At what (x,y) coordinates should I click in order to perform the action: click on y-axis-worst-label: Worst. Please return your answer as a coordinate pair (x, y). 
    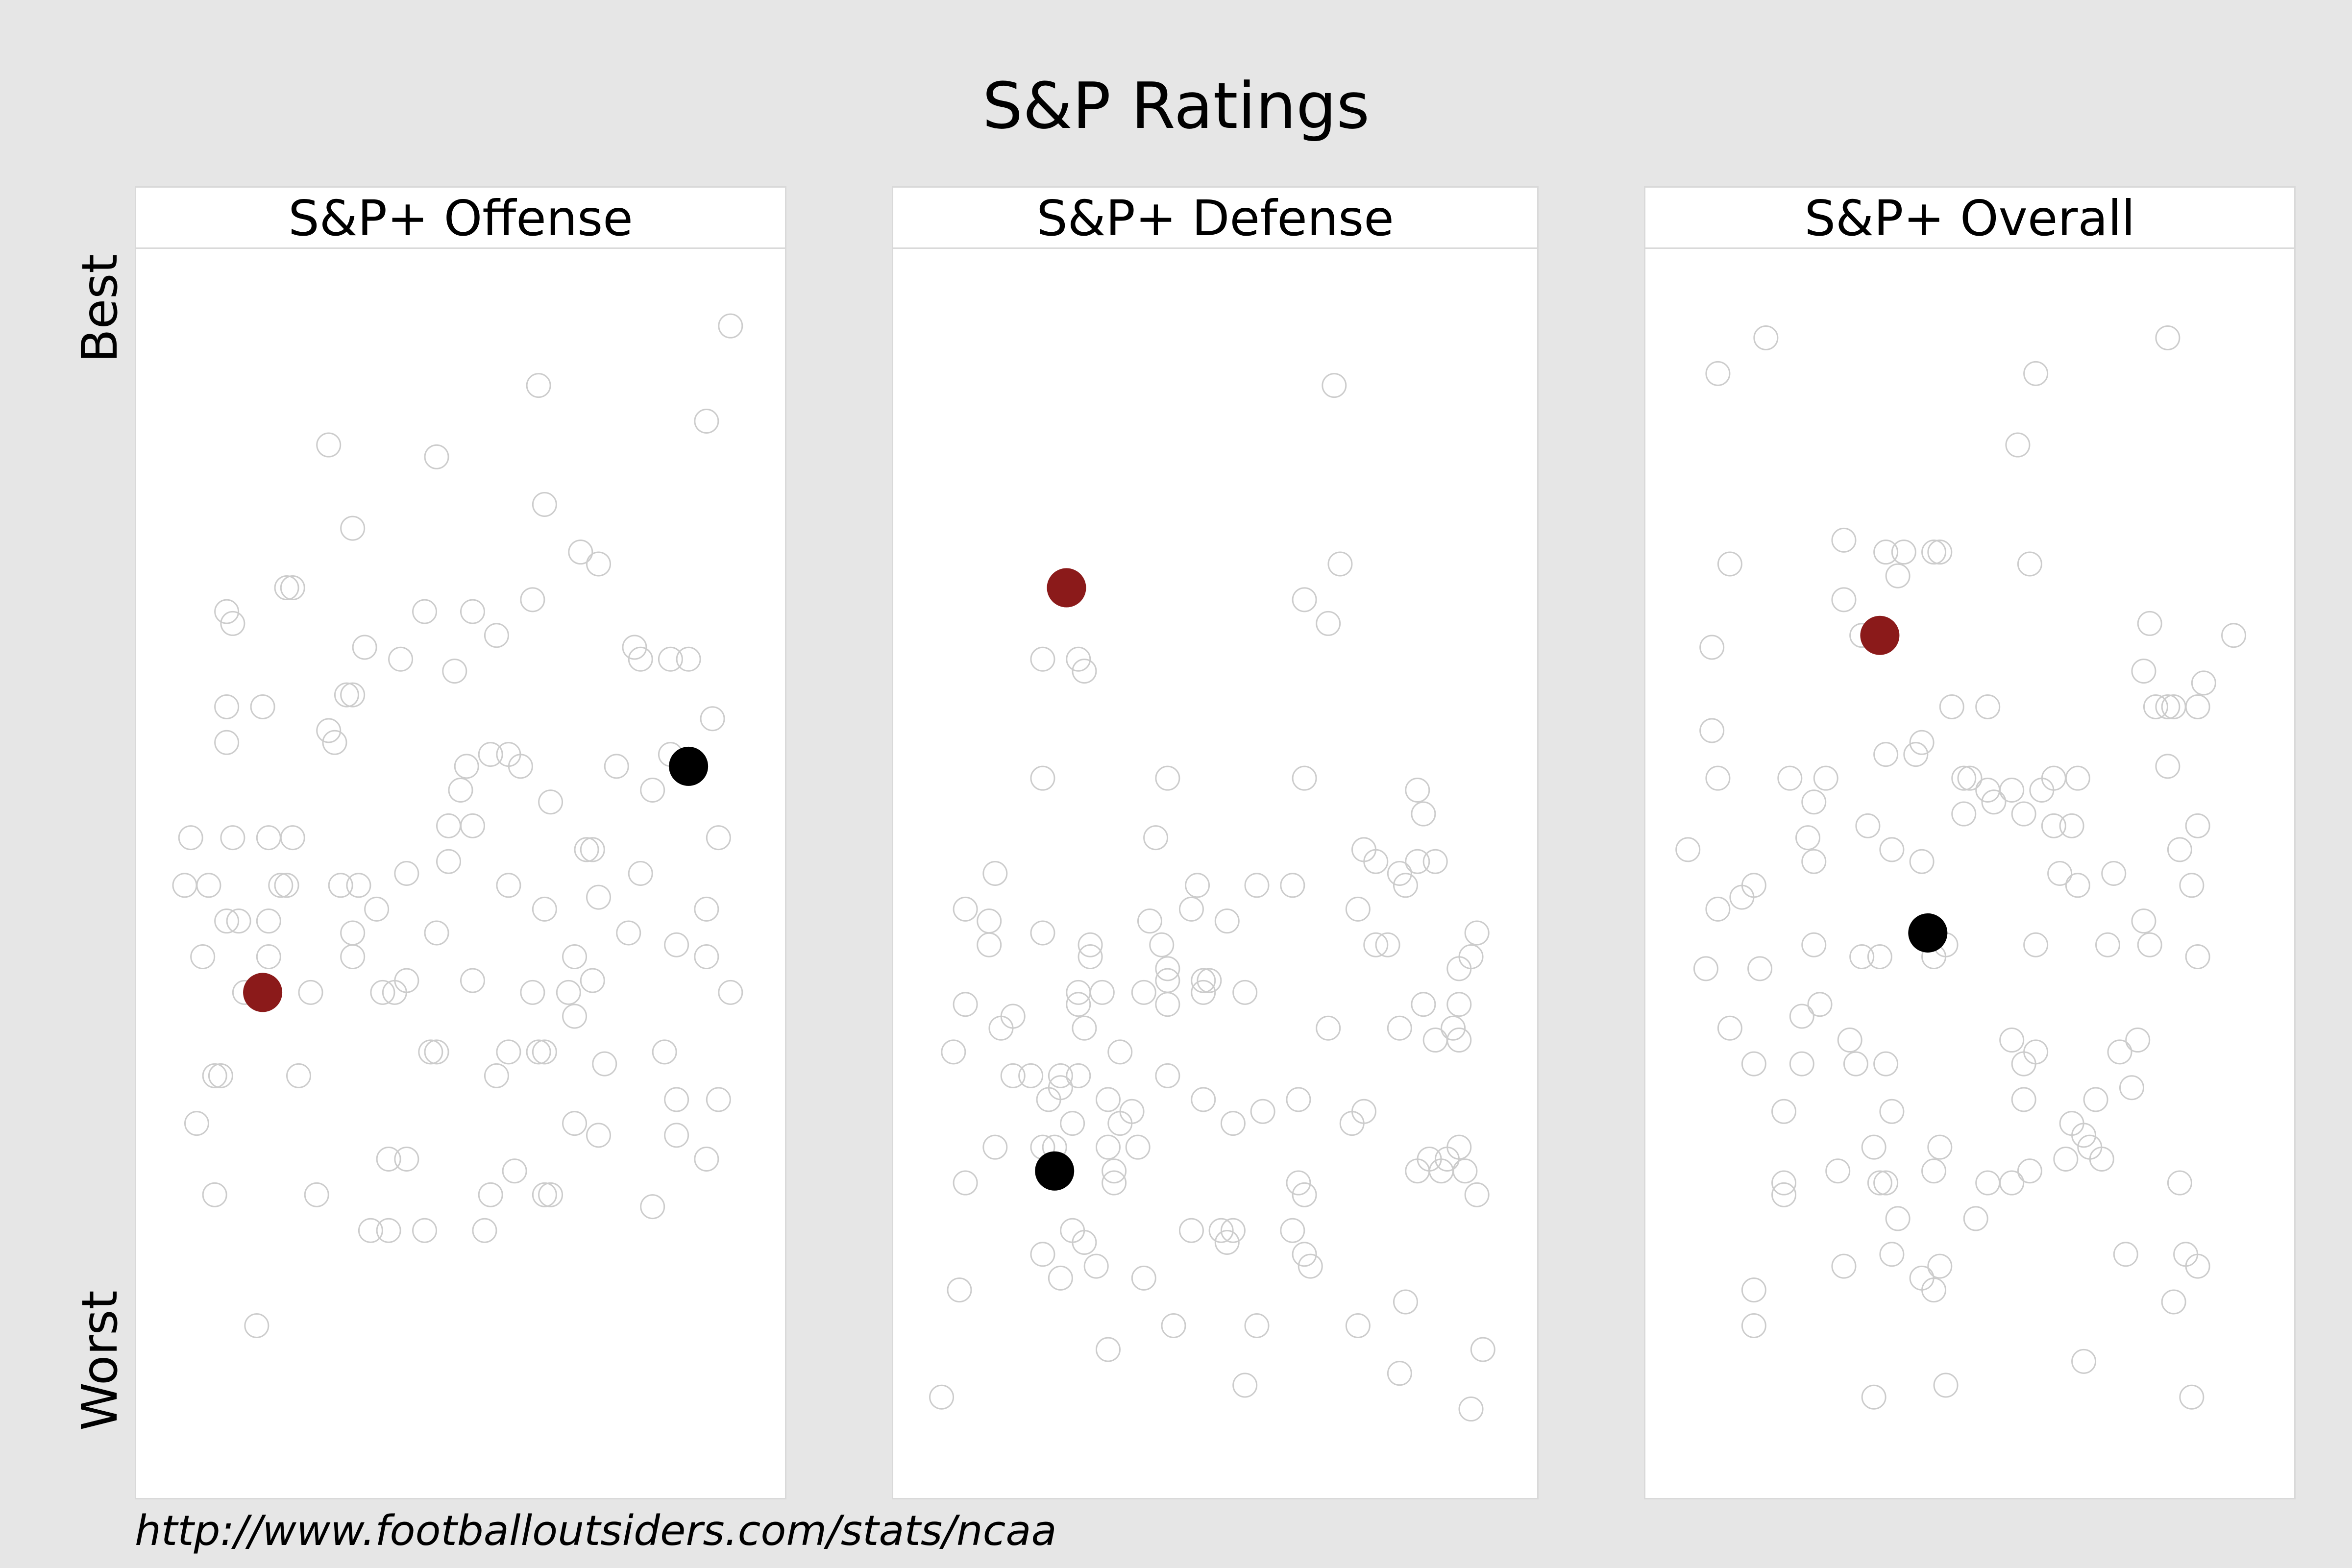
    Looking at the image, I should click on (99, 1360).